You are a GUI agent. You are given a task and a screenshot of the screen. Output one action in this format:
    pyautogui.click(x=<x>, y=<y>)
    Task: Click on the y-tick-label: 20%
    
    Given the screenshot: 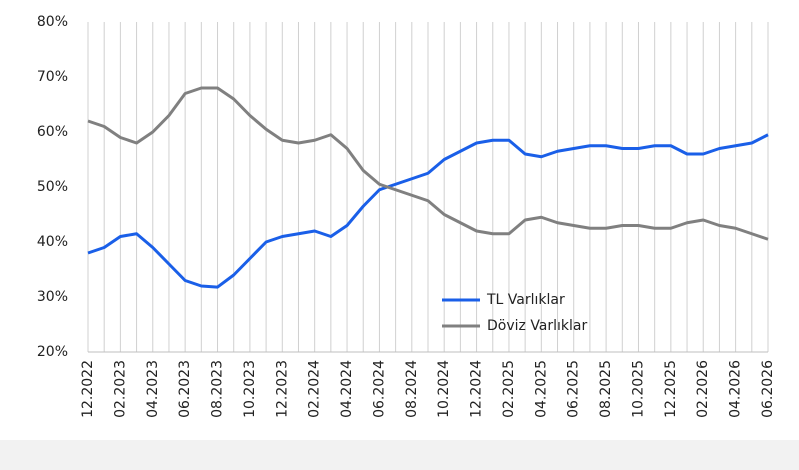 What is the action you would take?
    pyautogui.click(x=52, y=352)
    